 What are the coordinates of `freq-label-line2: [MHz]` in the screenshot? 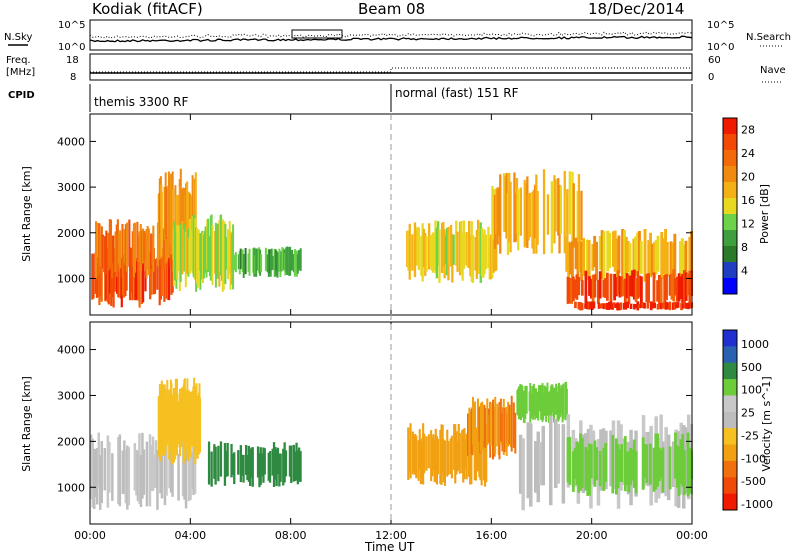 It's located at (20, 72).